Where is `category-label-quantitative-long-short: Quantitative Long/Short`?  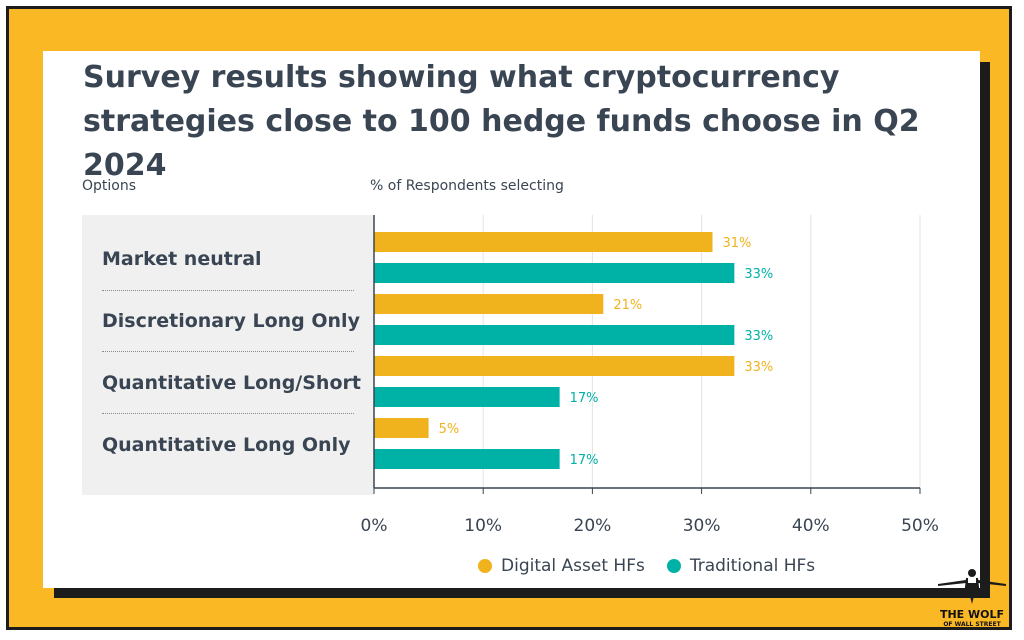 category-label-quantitative-long-short: Quantitative Long/Short is located at coordinates (231, 383).